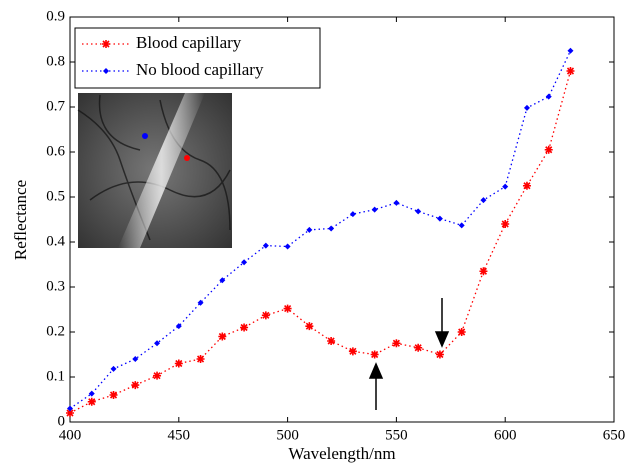 This screenshot has width=641, height=468. What do you see at coordinates (70, 435) in the screenshot?
I see `x-tick-label: 400` at bounding box center [70, 435].